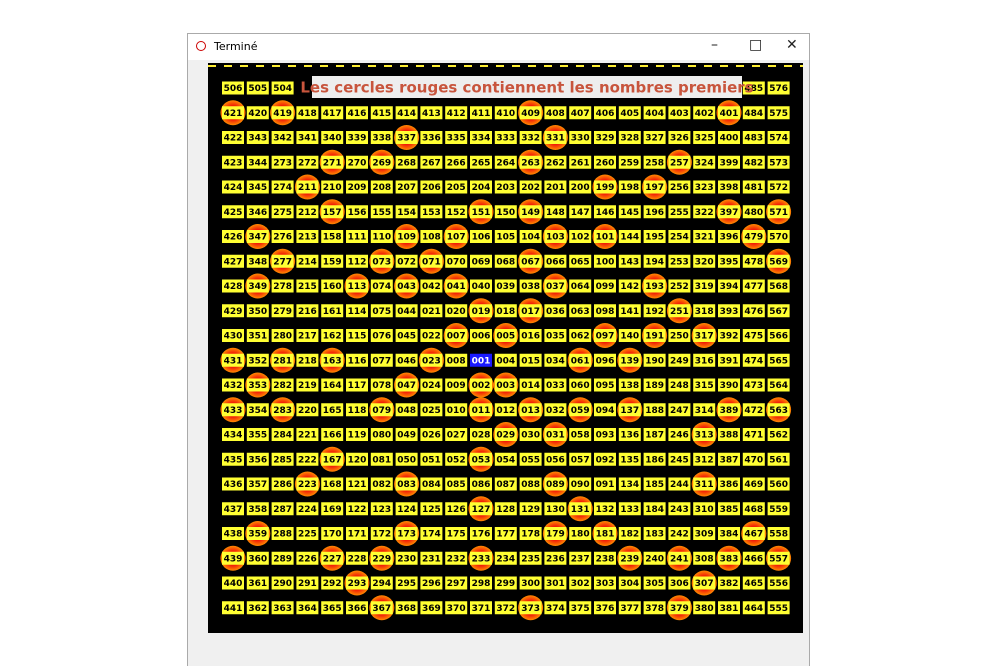 This screenshot has width=1000, height=666. Describe the element at coordinates (778, 535) in the screenshot. I see `cell-number: 558` at that location.